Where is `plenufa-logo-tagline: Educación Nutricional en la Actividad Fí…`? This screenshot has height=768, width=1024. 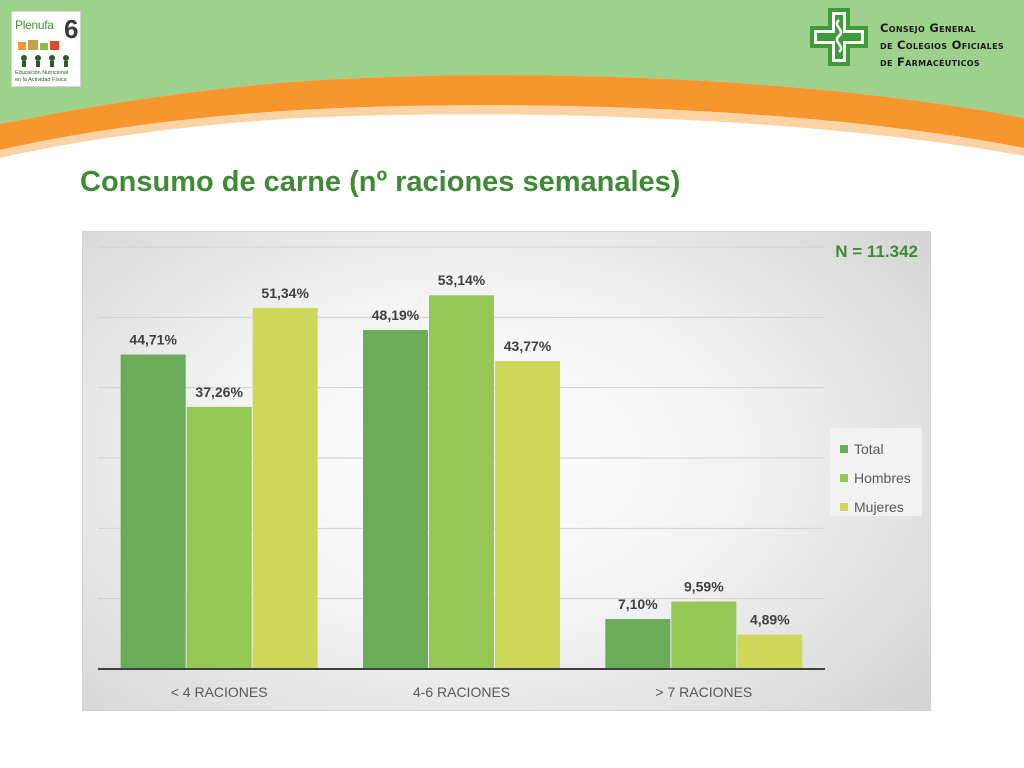 plenufa-logo-tagline: Educación Nutricional en la Actividad Fí… is located at coordinates (42, 76).